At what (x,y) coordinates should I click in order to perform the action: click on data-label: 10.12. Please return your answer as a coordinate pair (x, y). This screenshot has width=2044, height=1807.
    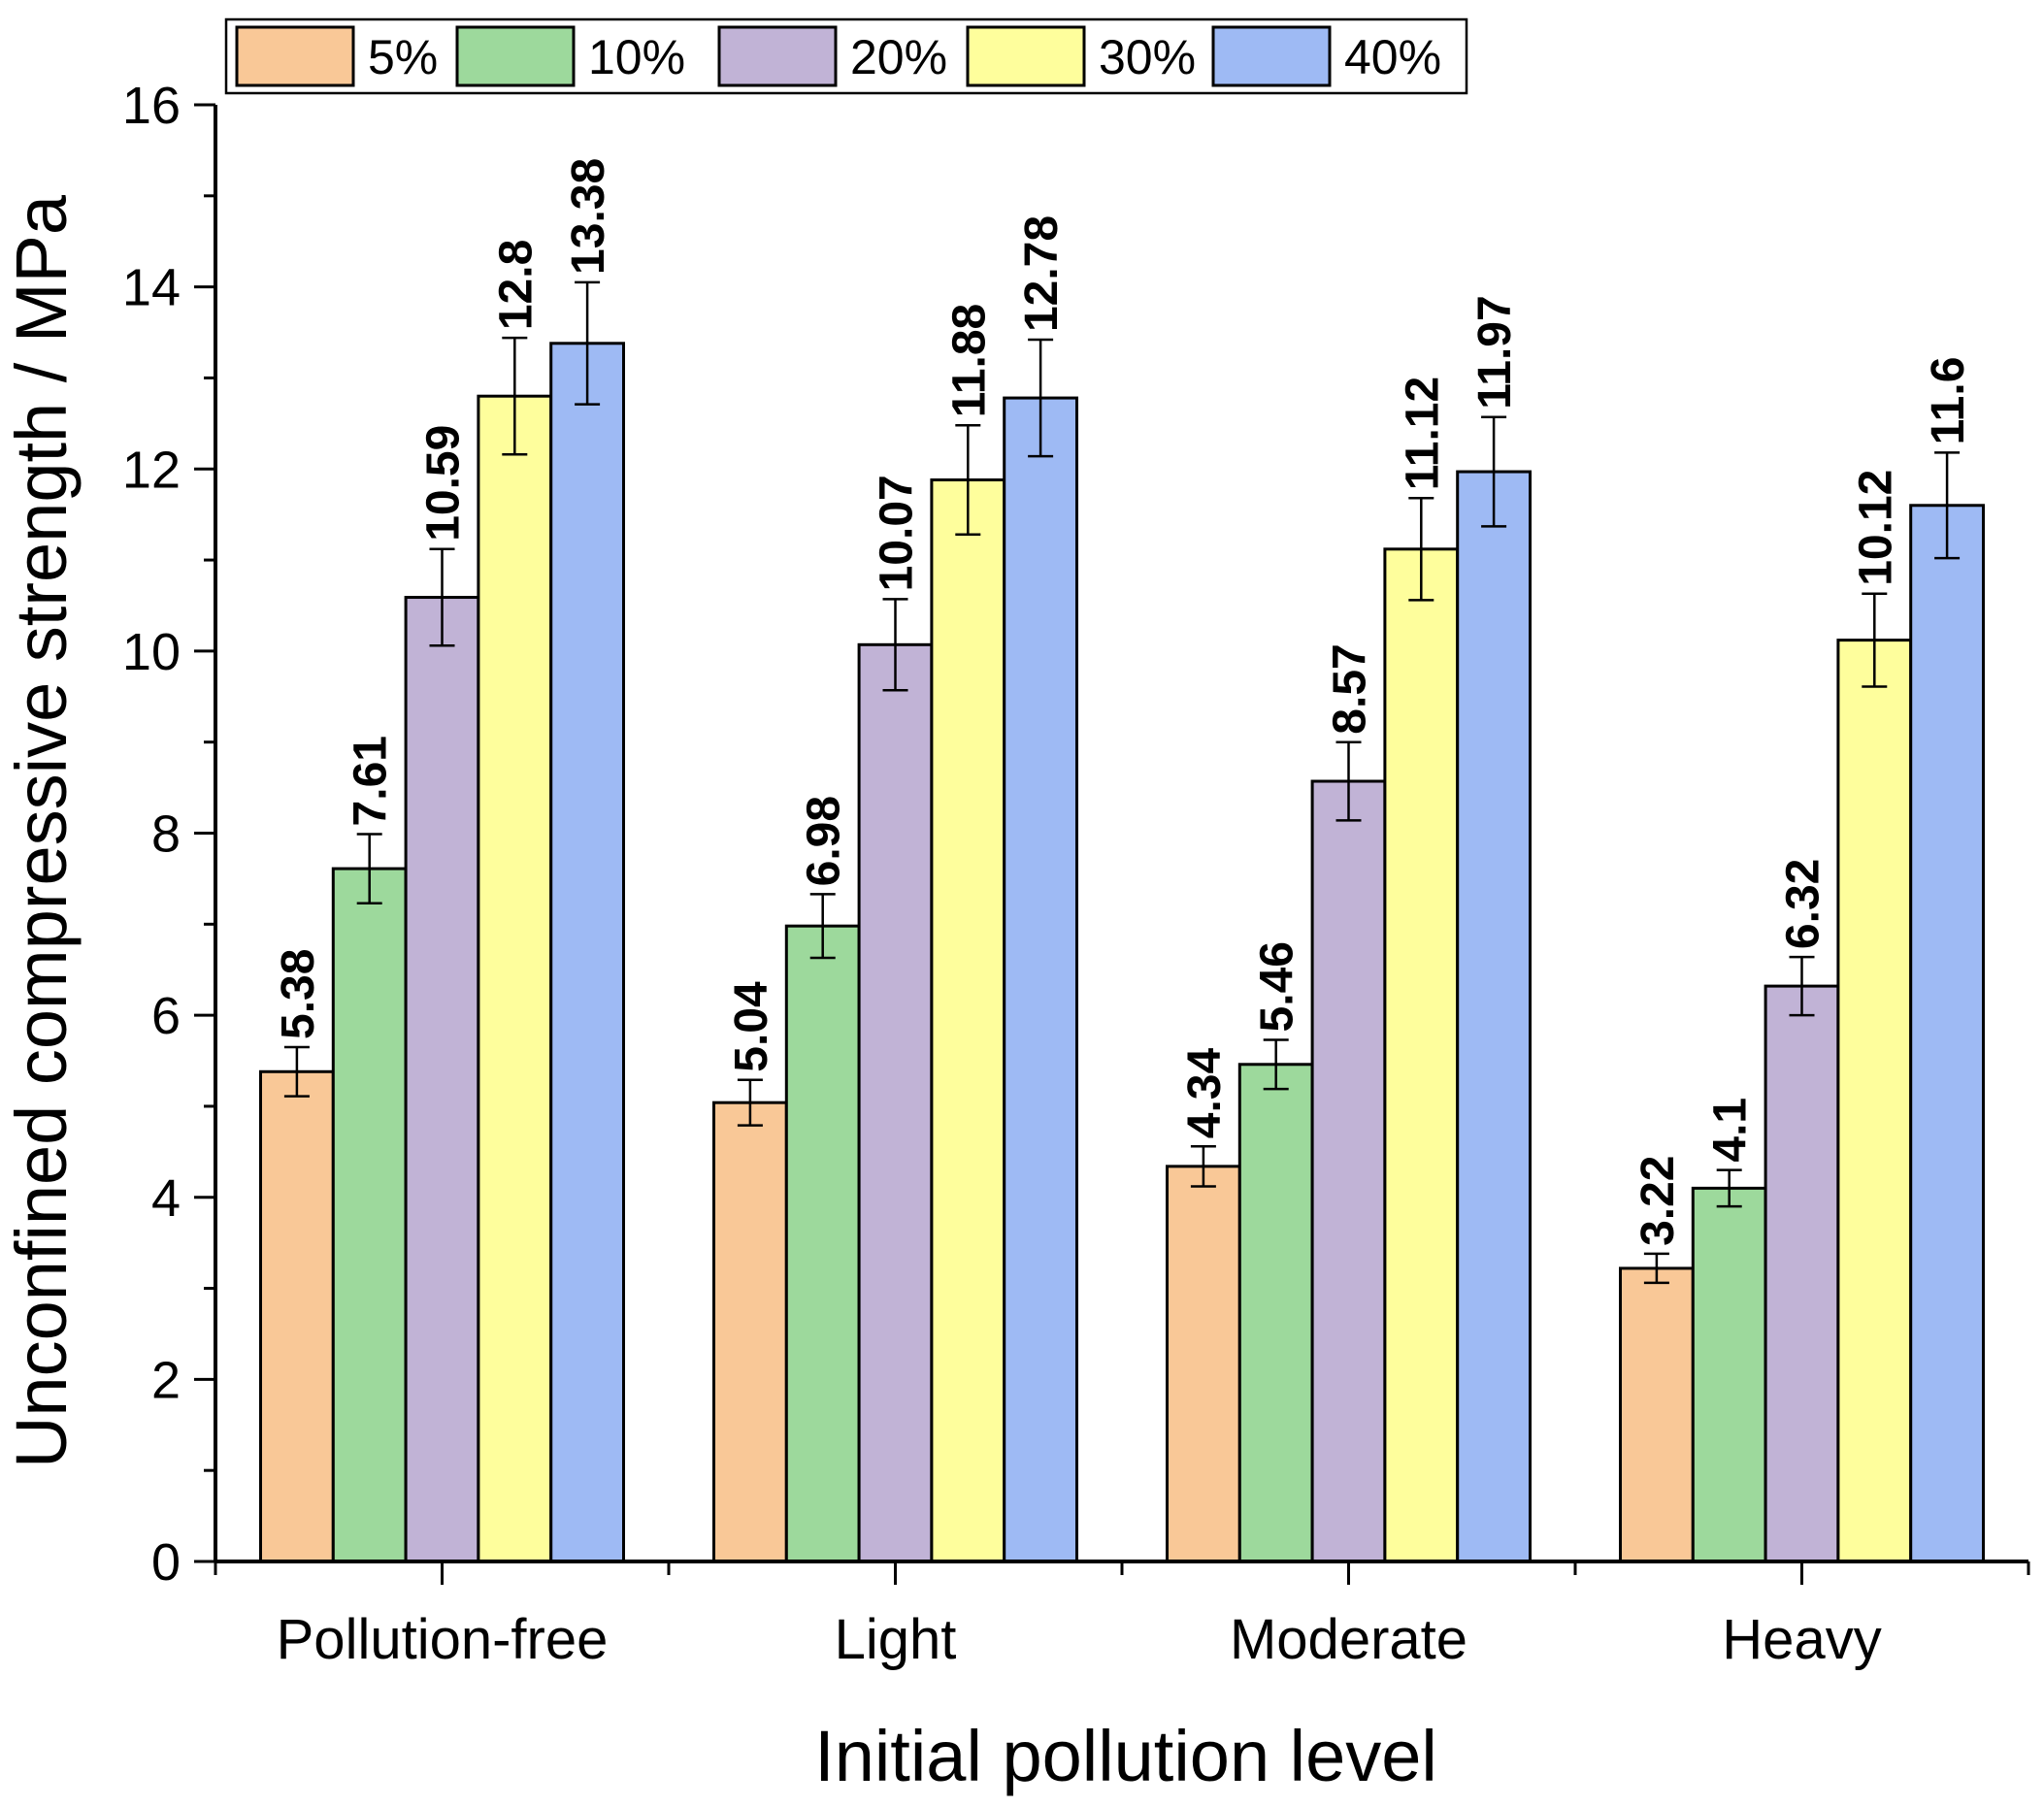
    Looking at the image, I should click on (1875, 528).